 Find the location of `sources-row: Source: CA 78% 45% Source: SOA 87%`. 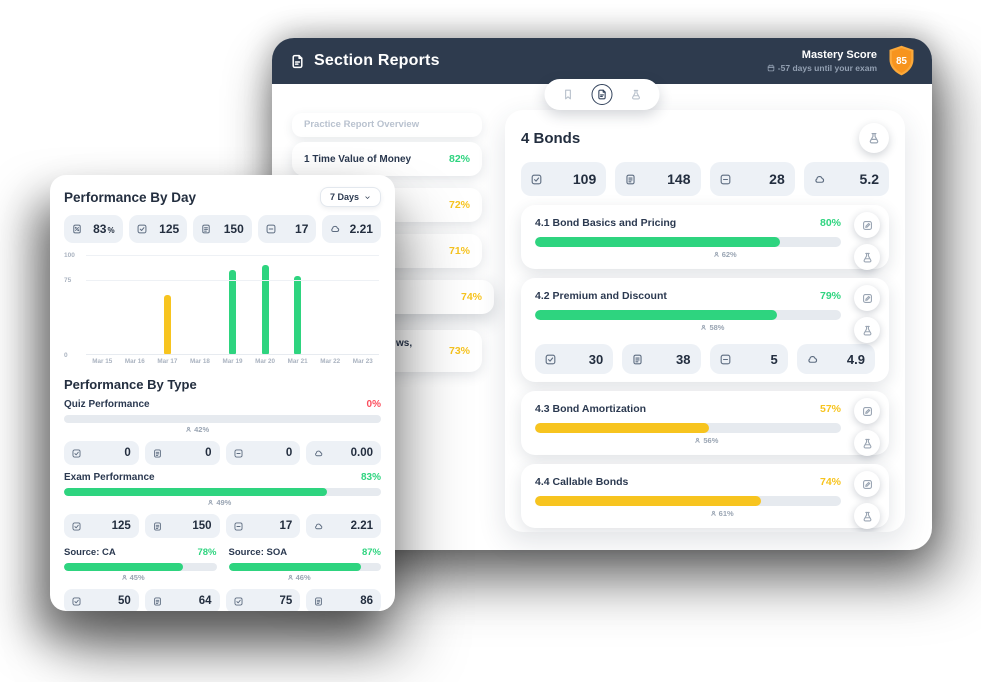

sources-row: Source: CA 78% 45% Source: SOA 87% is located at coordinates (222, 564).